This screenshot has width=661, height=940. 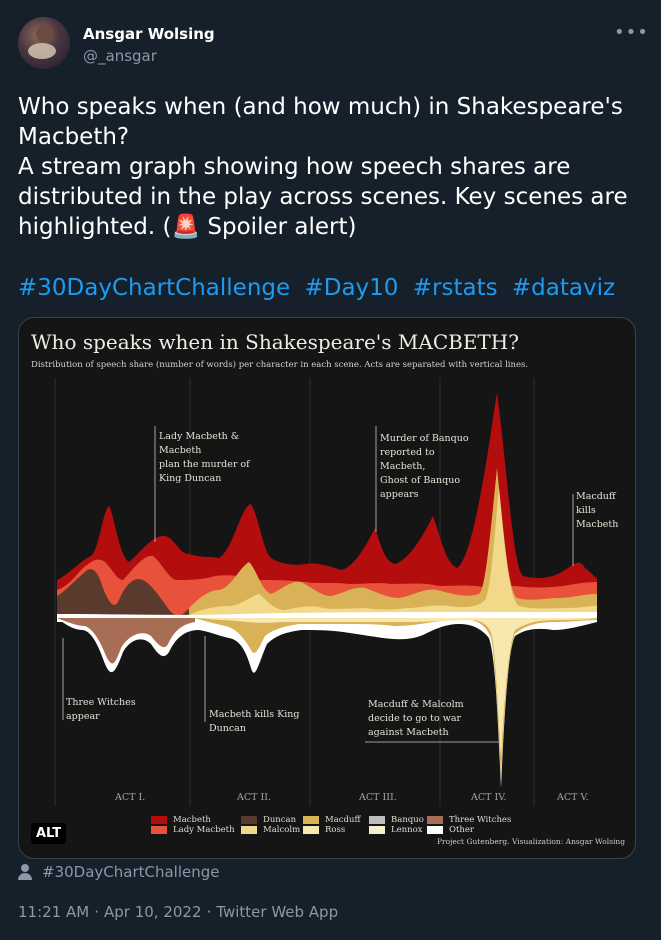 I want to click on act-label: ACT IV., so click(x=489, y=797).